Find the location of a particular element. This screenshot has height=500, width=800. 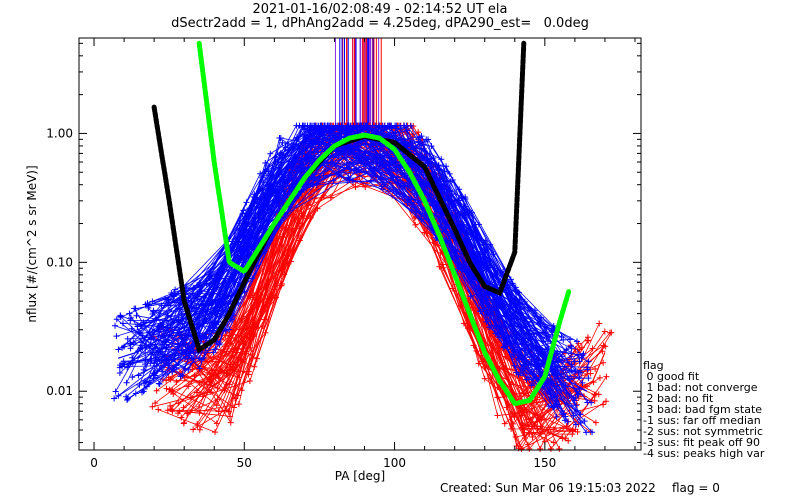

x-tick-label: 150 is located at coordinates (544, 463).